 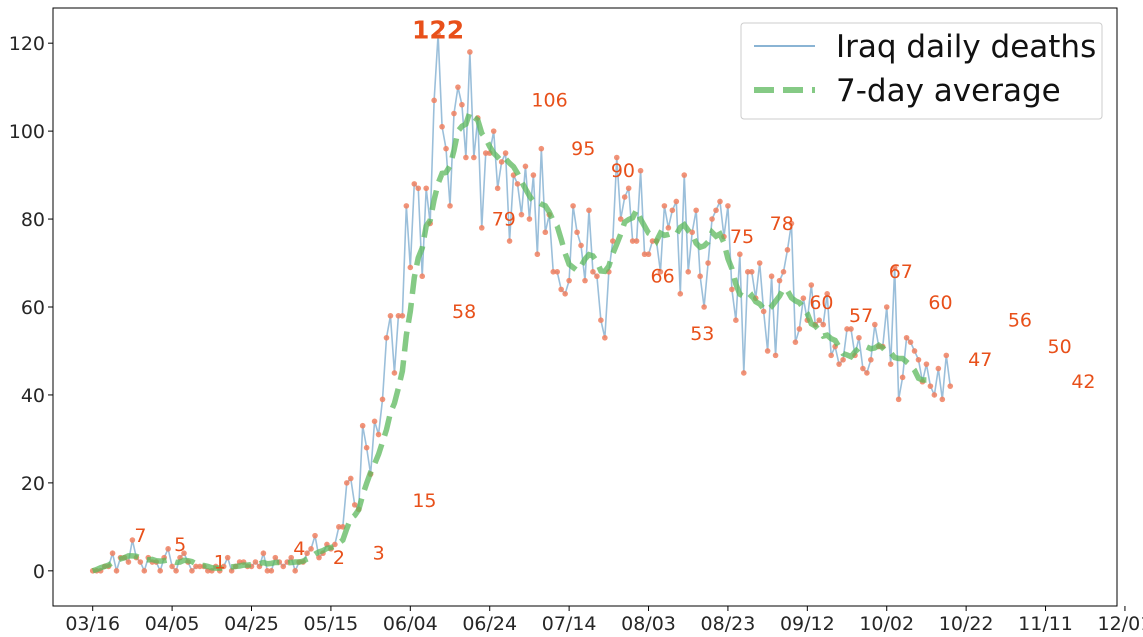 What do you see at coordinates (339, 558) in the screenshot?
I see `annotation-label: 2` at bounding box center [339, 558].